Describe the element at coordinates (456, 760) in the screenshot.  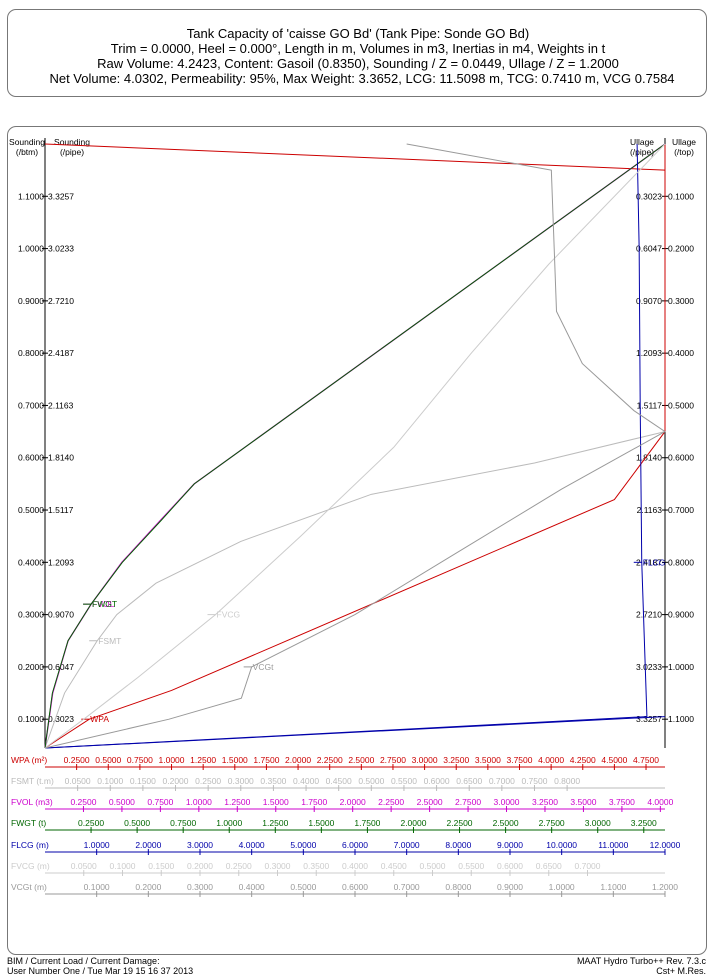
I see `x-axis-wpa-tick-label: 3.2500` at that location.